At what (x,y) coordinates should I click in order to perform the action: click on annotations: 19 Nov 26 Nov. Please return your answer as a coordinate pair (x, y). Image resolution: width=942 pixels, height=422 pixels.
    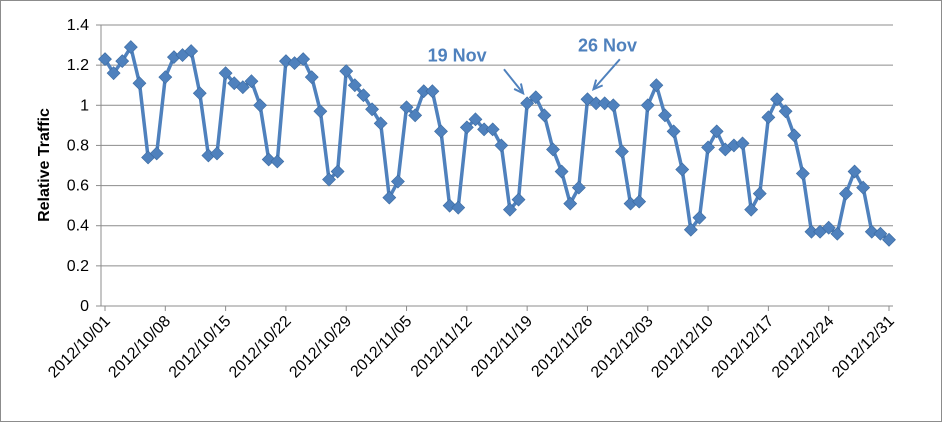
    Looking at the image, I should click on (532, 65).